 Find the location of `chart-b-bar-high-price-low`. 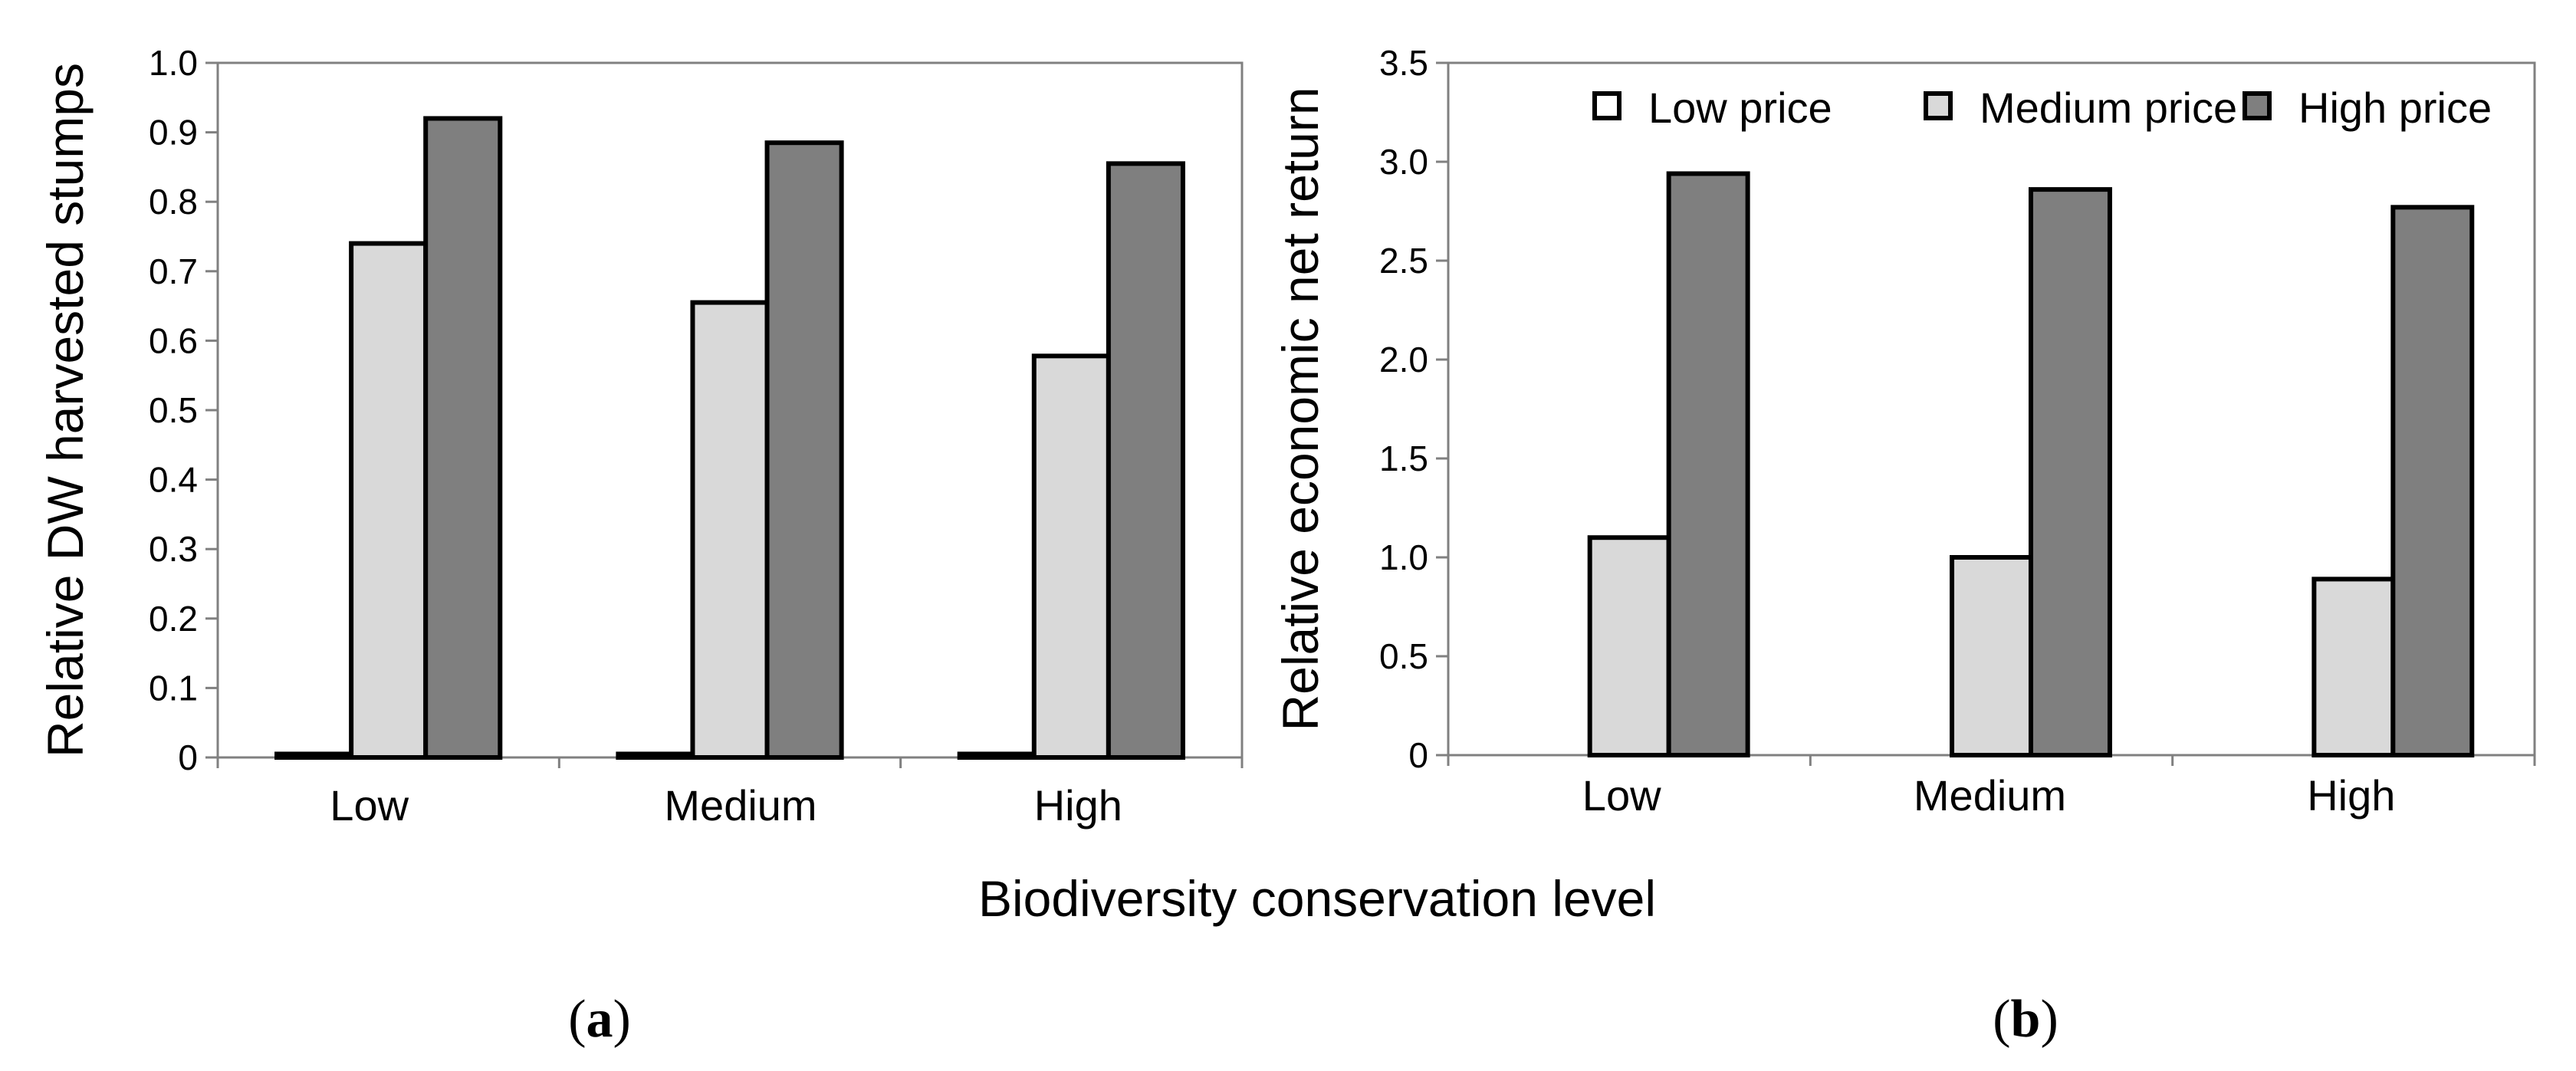

chart-b-bar-high-price-low is located at coordinates (1708, 464).